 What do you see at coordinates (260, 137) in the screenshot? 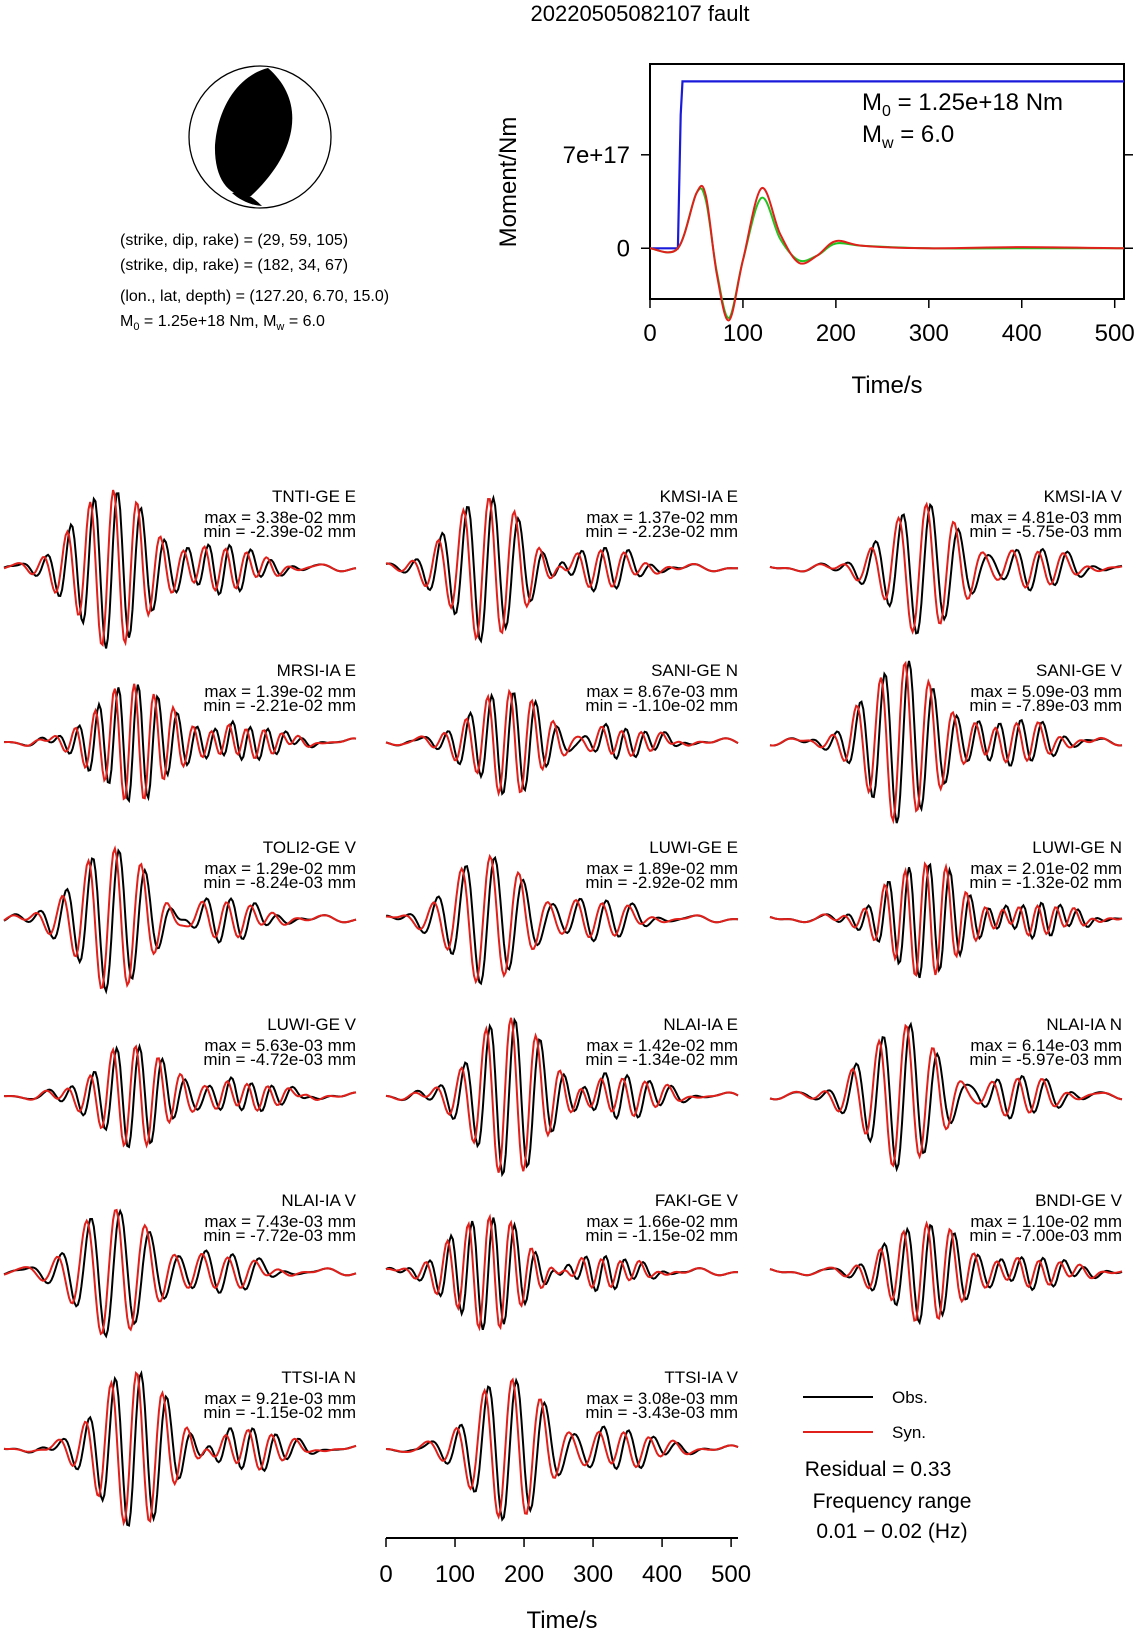
I see `beachball` at bounding box center [260, 137].